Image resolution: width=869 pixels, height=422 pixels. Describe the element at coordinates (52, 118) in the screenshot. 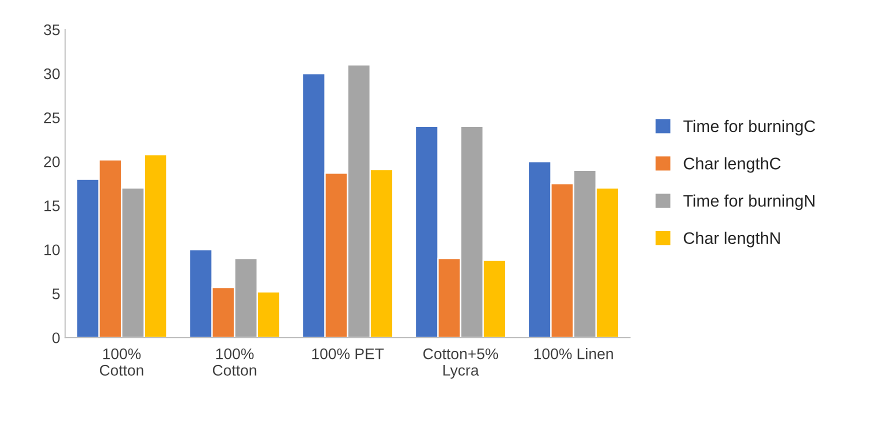

I see `y-tick-label: 25` at that location.